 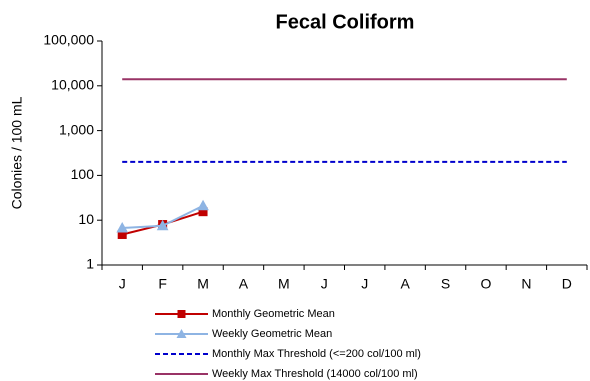 What do you see at coordinates (445, 284) in the screenshot?
I see `x-tick-label: S` at bounding box center [445, 284].